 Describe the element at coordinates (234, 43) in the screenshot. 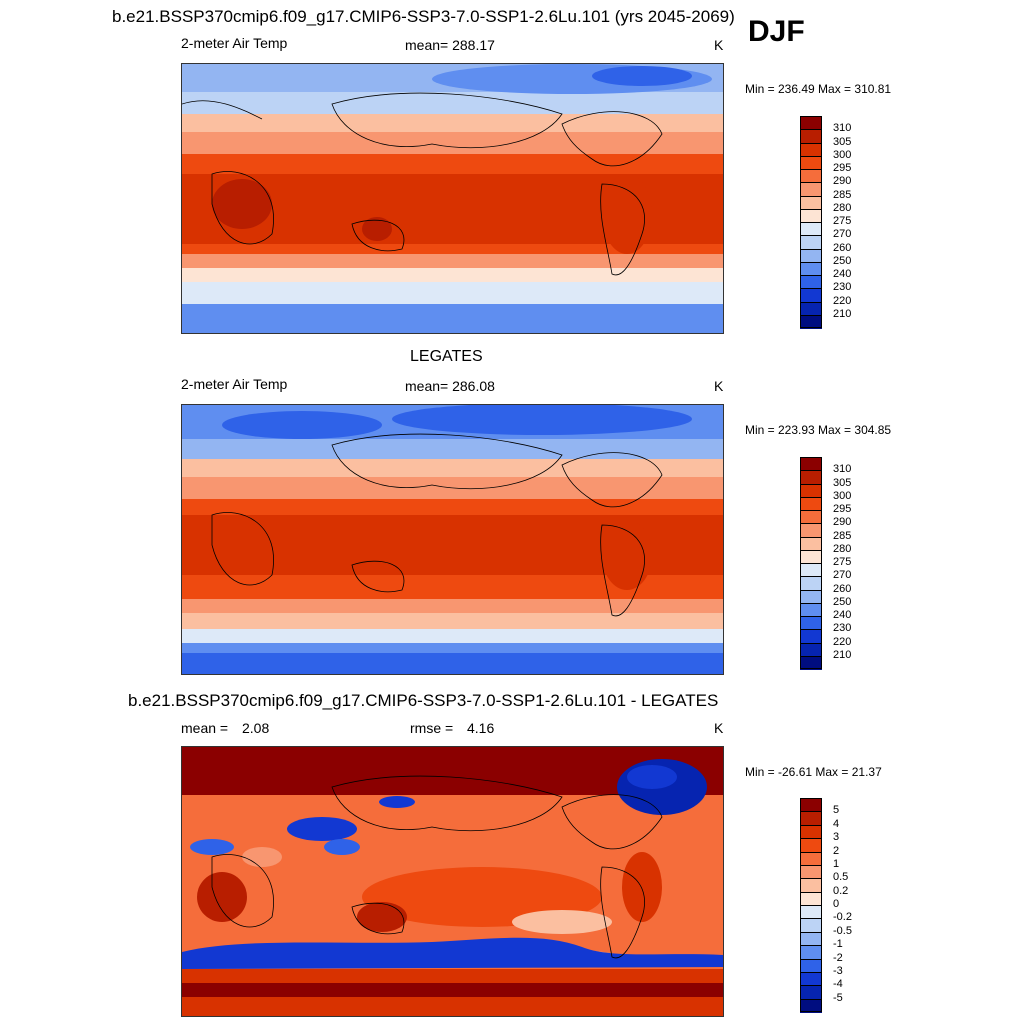

I see `panel1-field: 2-meter Air Temp` at that location.